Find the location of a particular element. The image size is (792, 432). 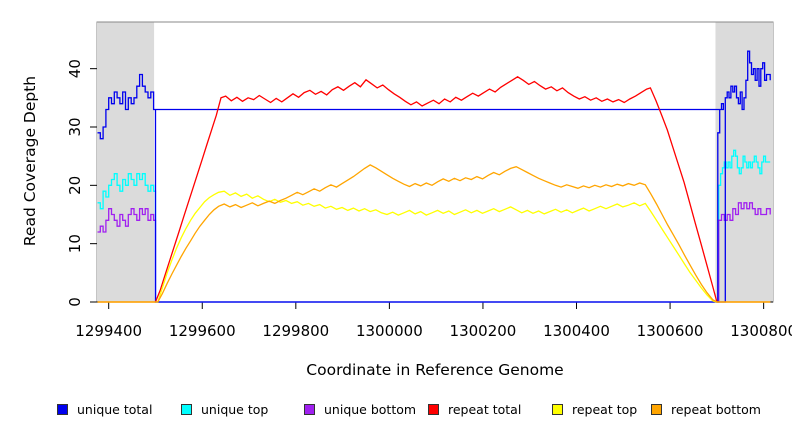

legend-label: unique top is located at coordinates (235, 409).